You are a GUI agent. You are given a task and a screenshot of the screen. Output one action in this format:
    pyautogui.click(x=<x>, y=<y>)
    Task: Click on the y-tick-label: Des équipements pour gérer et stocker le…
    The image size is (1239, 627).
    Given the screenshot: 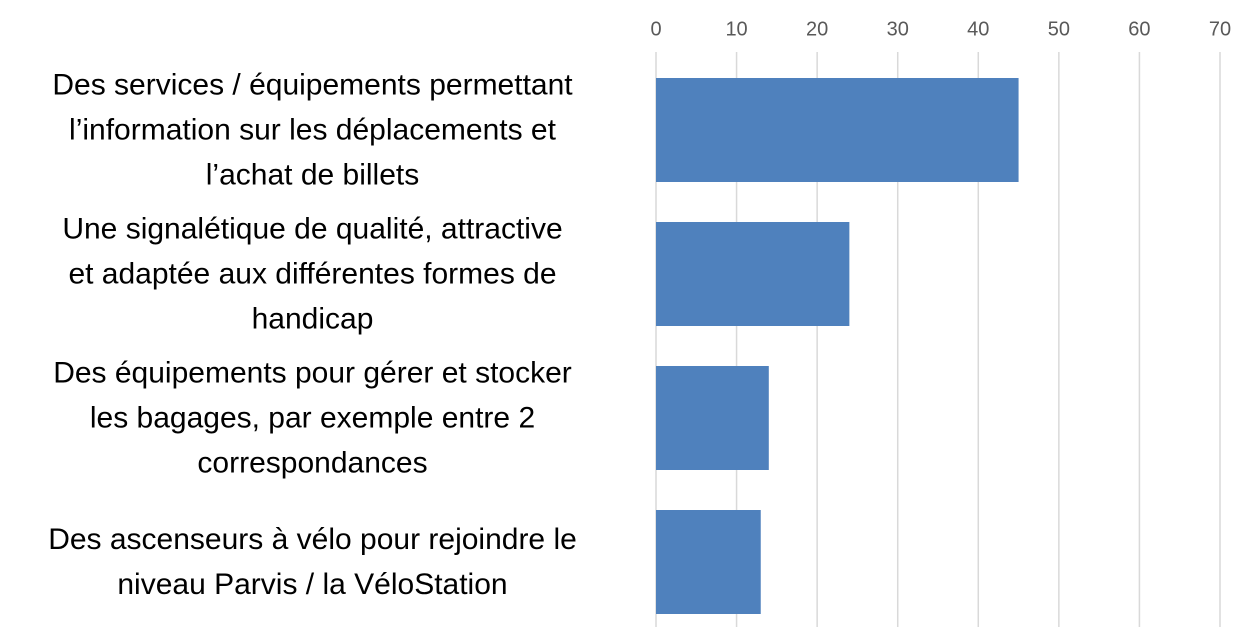 What is the action you would take?
    pyautogui.click(x=312, y=418)
    